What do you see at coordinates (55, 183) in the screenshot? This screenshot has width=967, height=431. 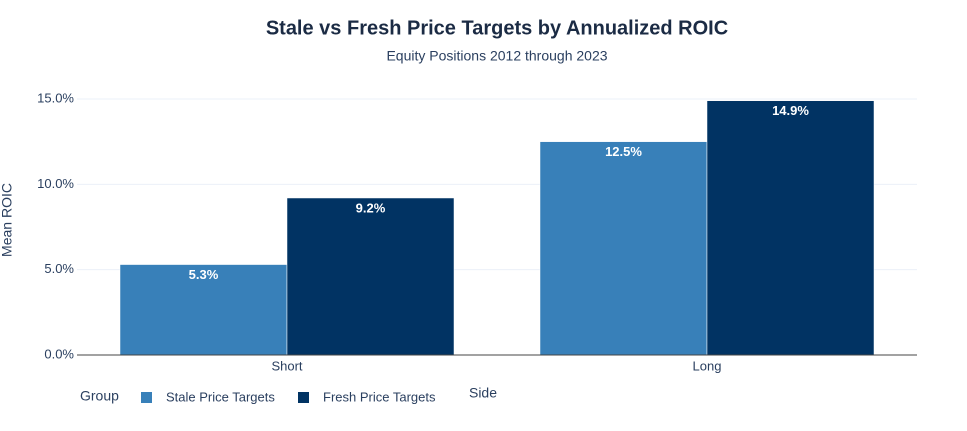 I see `y-tick-label: 10.0%` at bounding box center [55, 183].